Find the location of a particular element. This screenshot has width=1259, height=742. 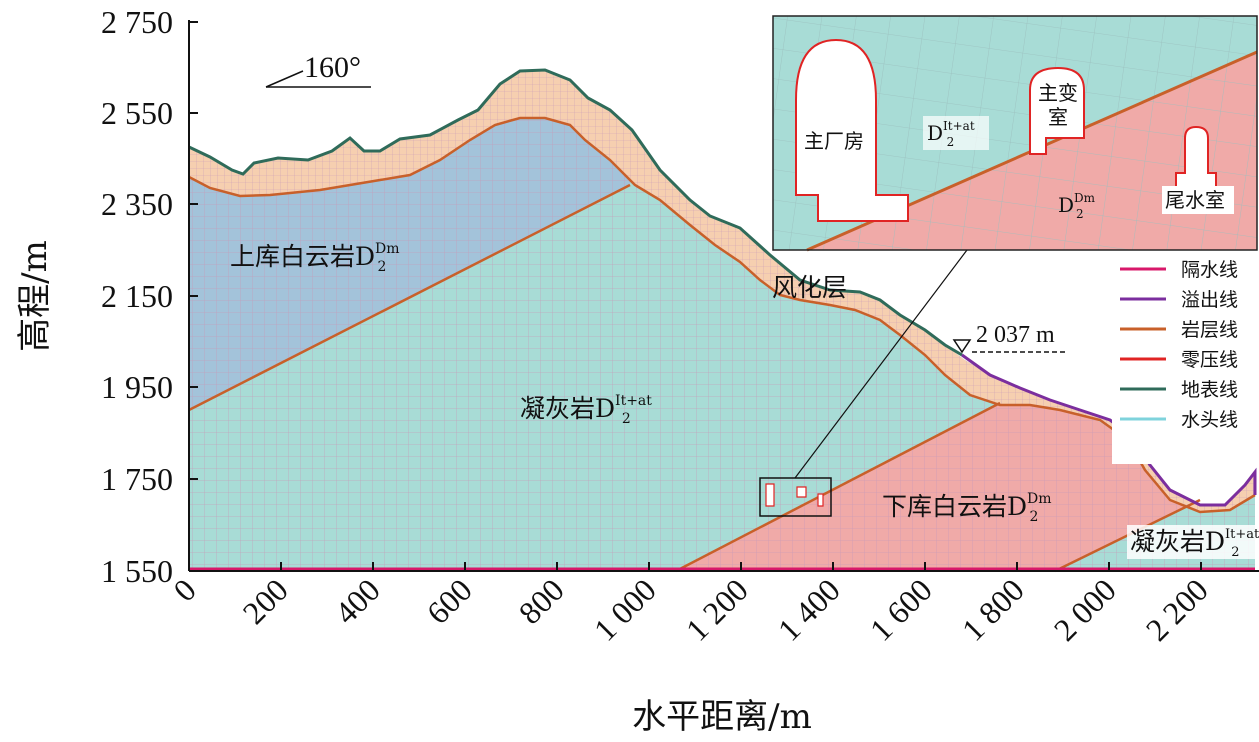

transformer-room-label-1: 主变 is located at coordinates (1058, 93).